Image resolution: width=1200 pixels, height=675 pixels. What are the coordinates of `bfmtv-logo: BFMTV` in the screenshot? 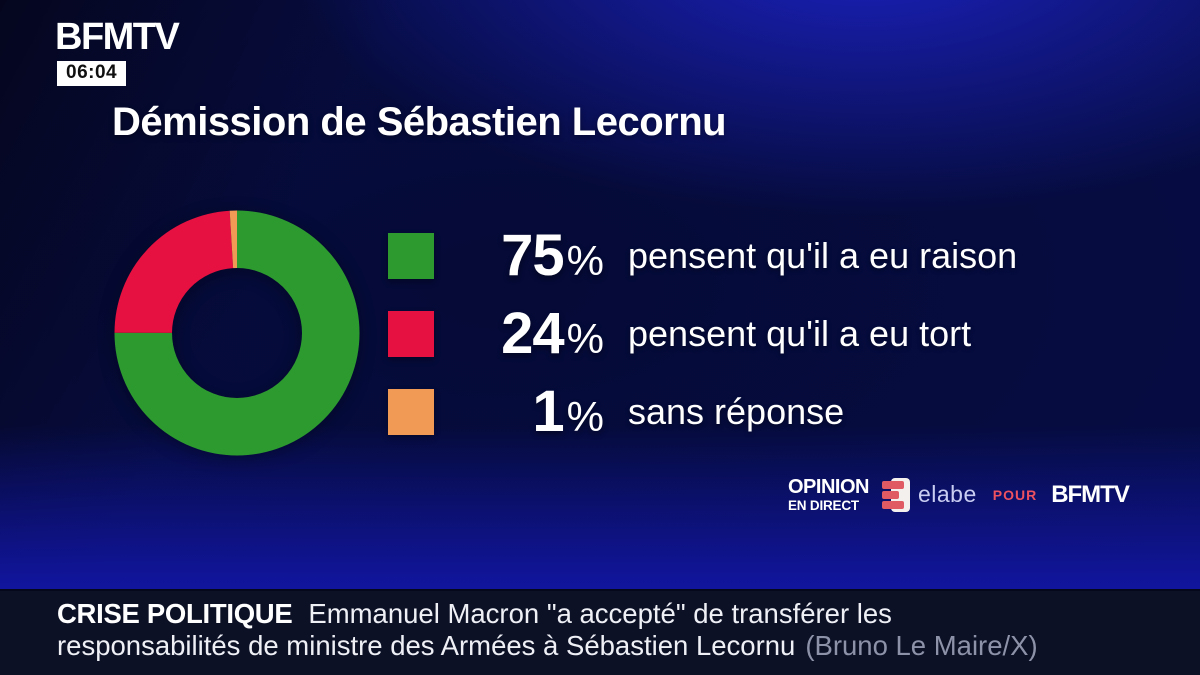 It's located at (117, 37).